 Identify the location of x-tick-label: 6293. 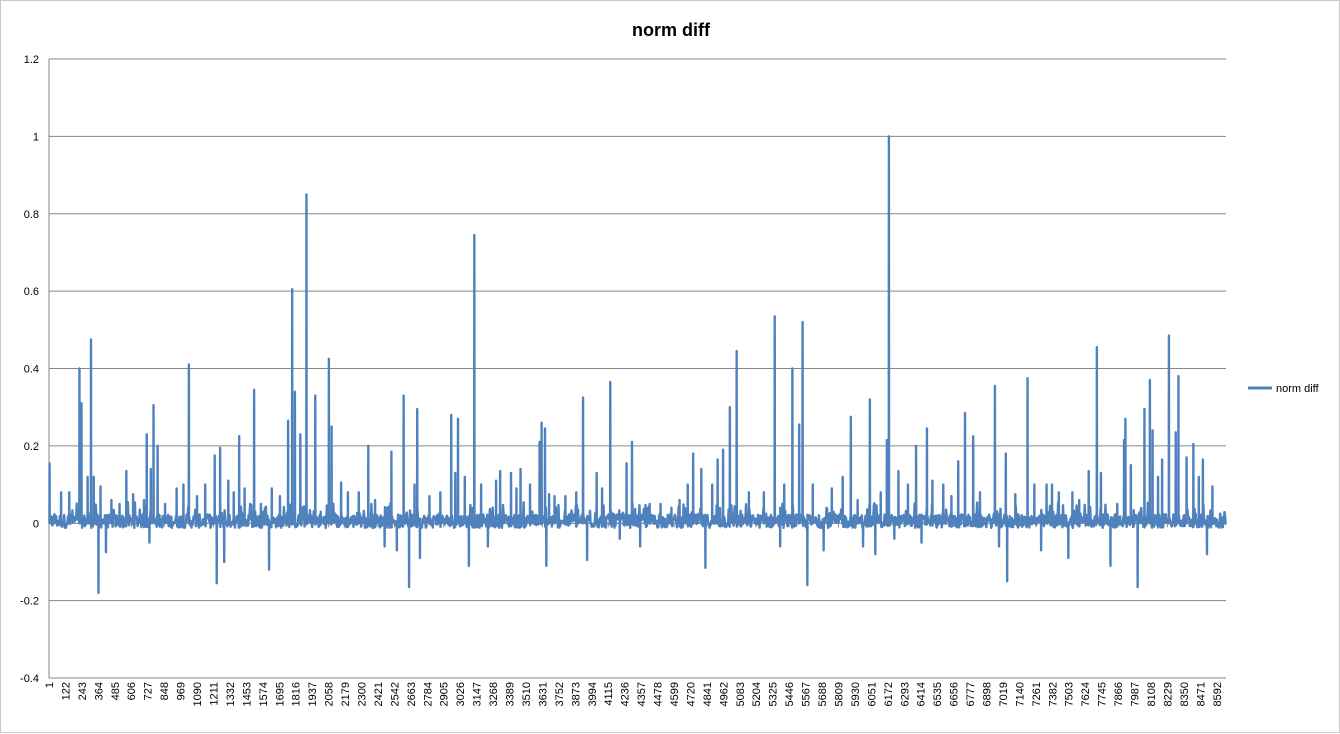
(905, 694).